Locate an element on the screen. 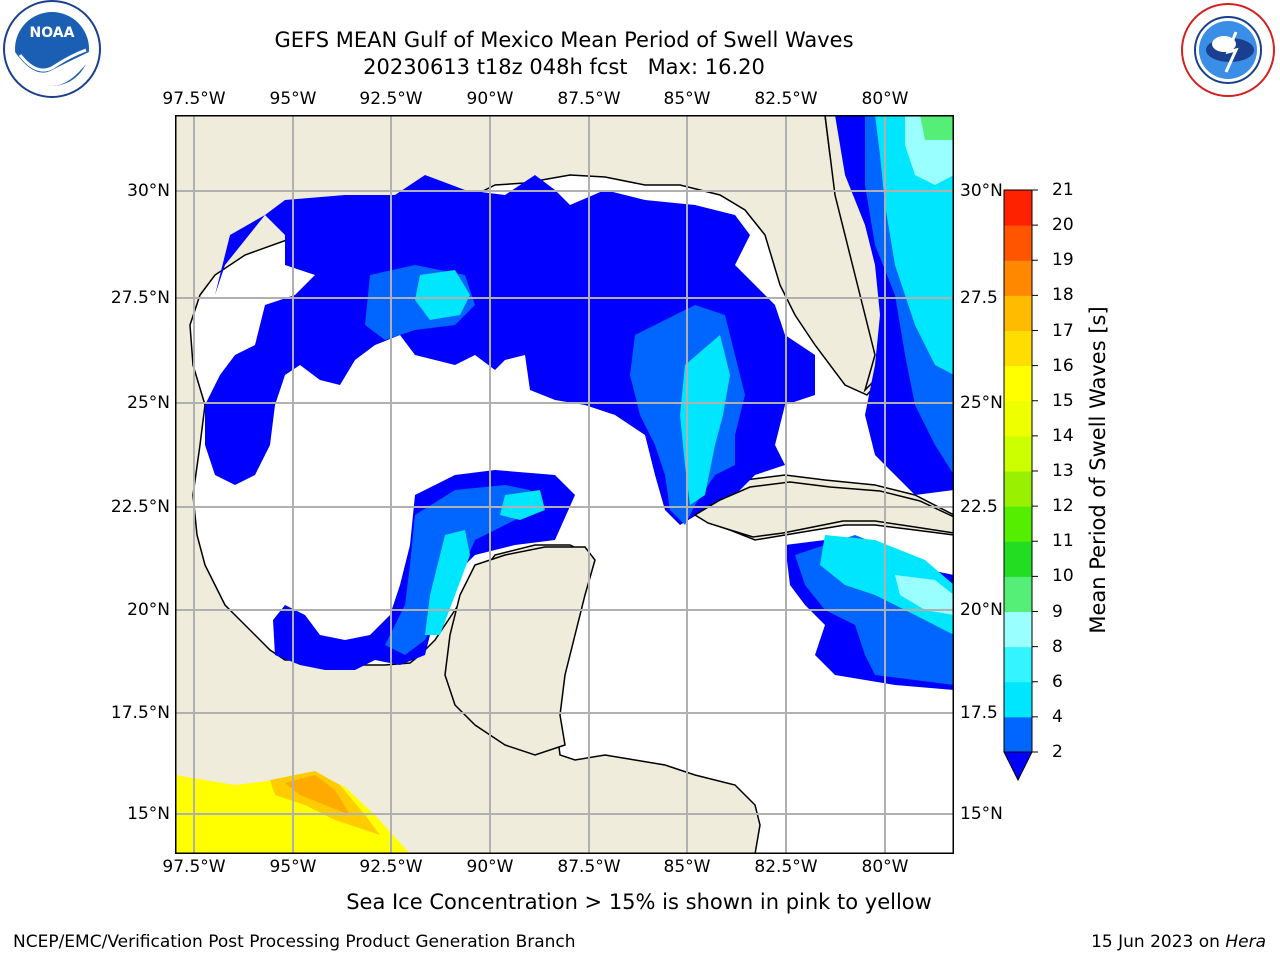  lon-label-top: 90°W is located at coordinates (490, 99).